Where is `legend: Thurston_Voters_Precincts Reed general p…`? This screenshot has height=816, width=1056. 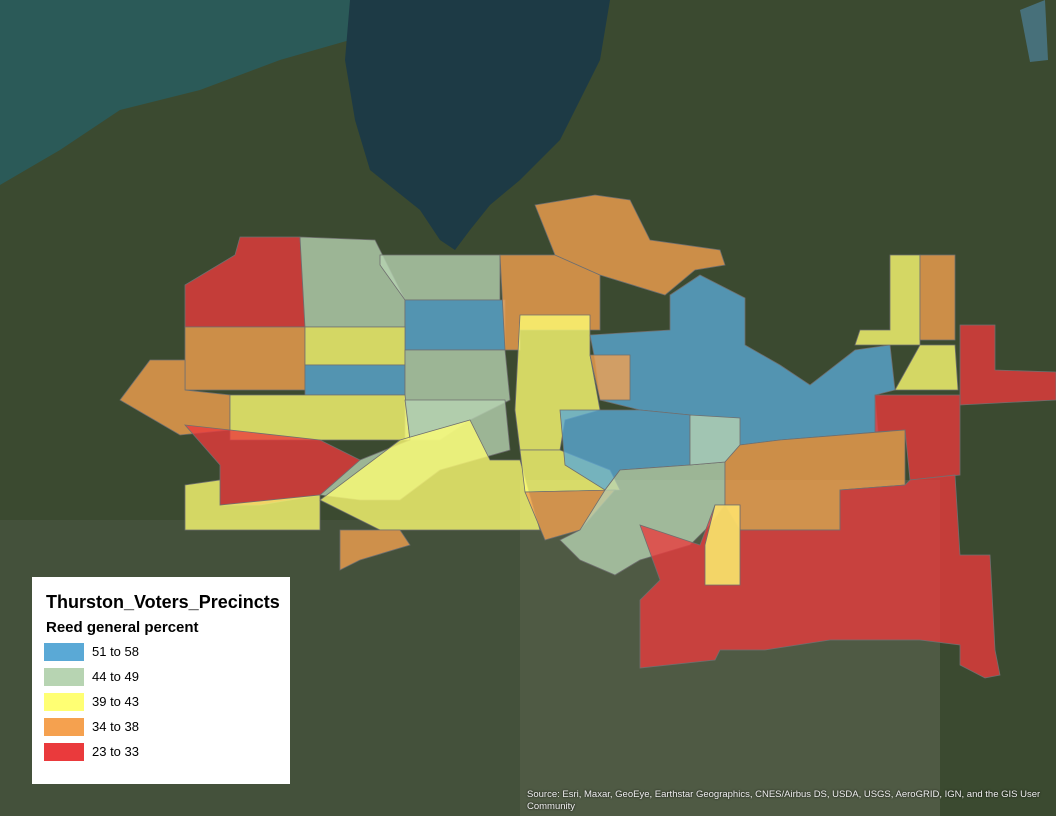
legend: Thurston_Voters_Precincts Reed general p… is located at coordinates (161, 680).